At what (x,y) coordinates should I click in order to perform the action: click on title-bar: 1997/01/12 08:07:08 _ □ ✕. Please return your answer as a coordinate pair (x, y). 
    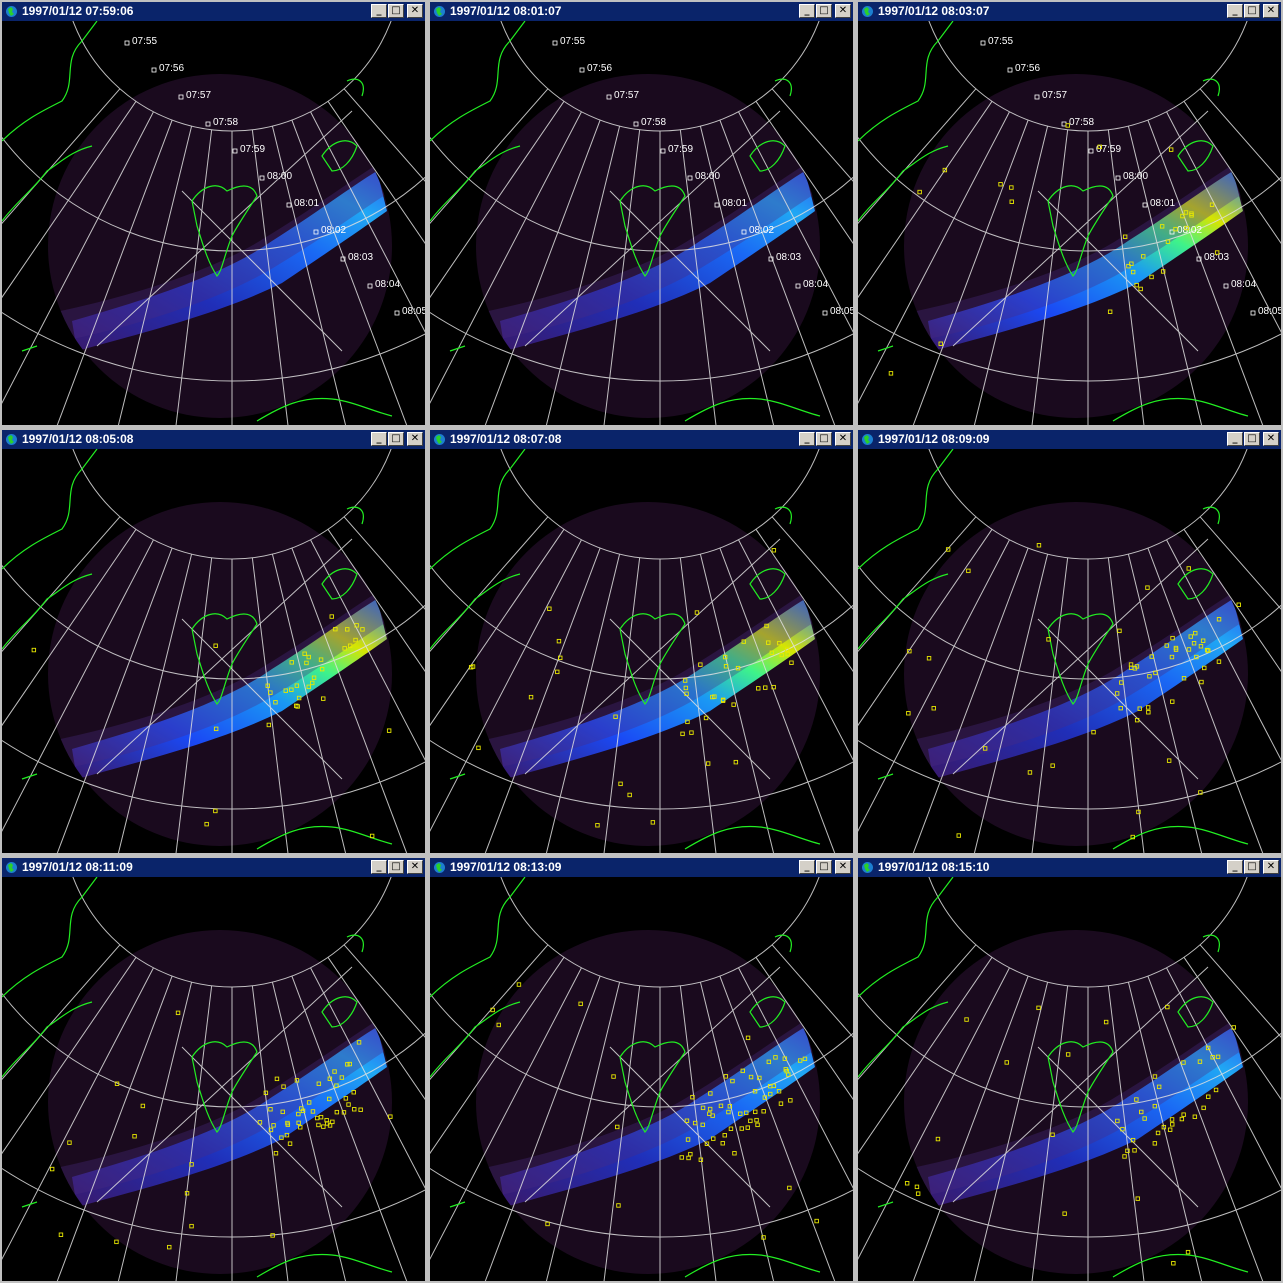
    Looking at the image, I should click on (641, 439).